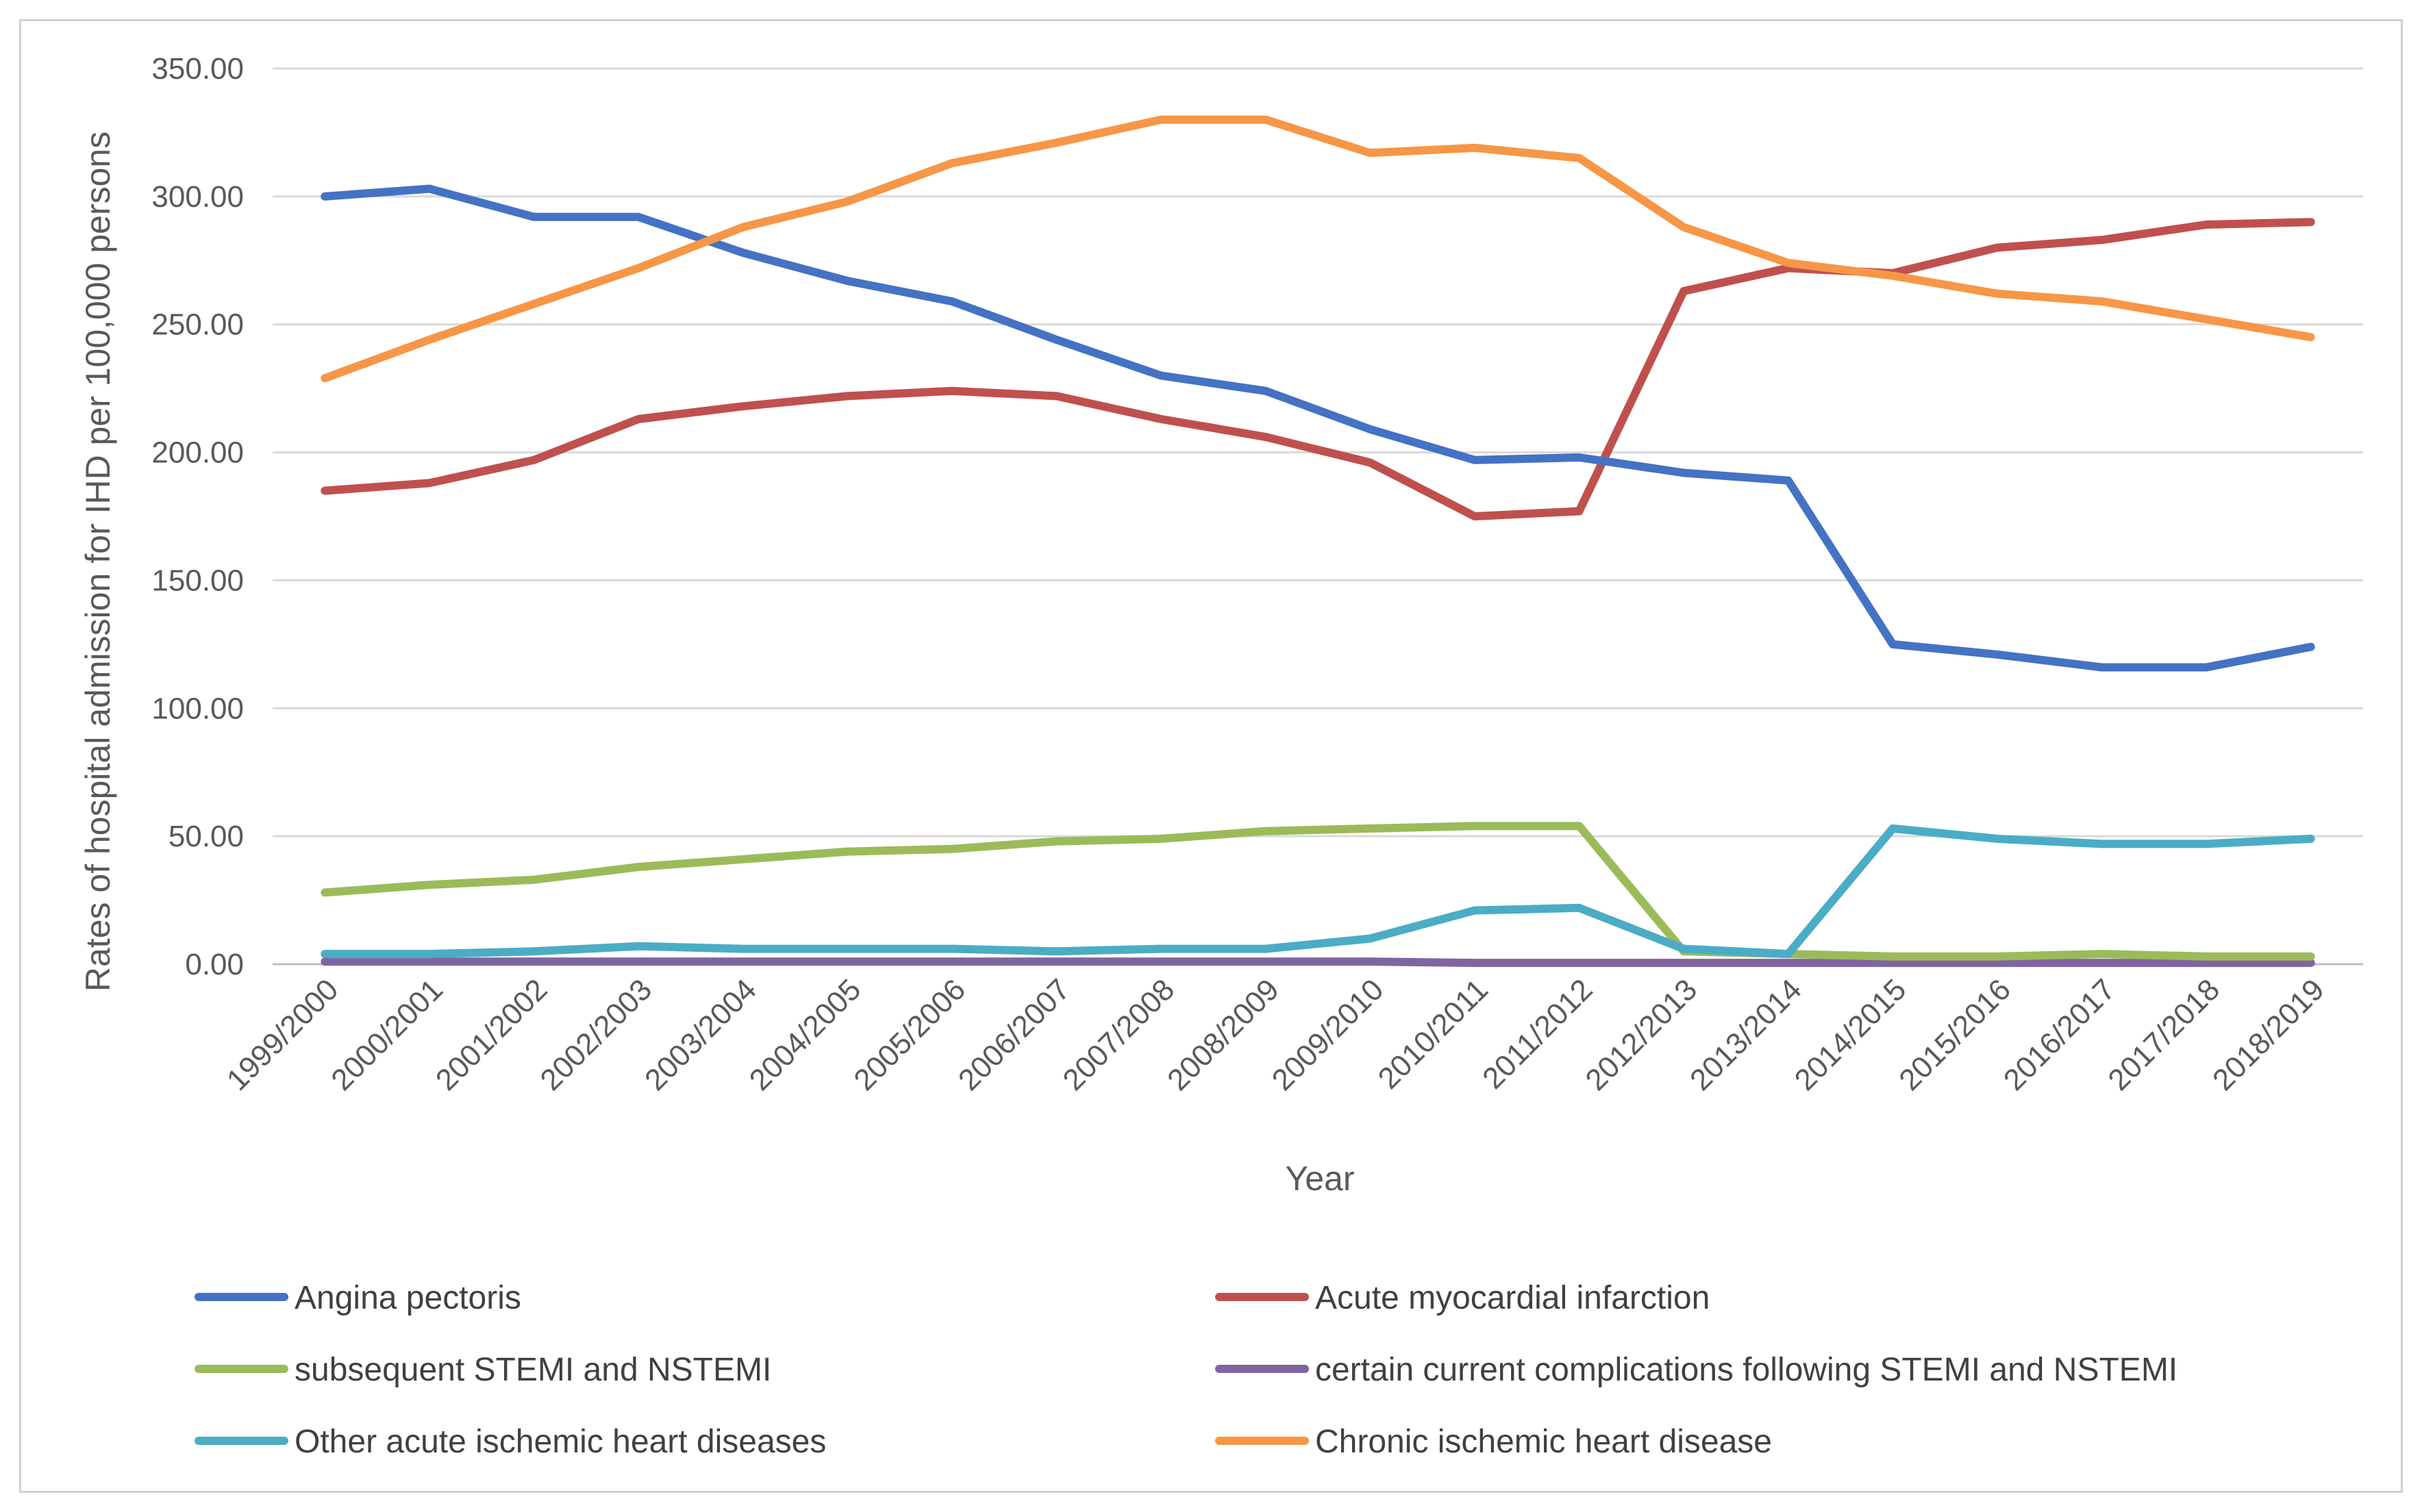 The width and height of the screenshot is (2422, 1512). What do you see at coordinates (2059, 1034) in the screenshot?
I see `x-tick-label: 2016/2017` at bounding box center [2059, 1034].